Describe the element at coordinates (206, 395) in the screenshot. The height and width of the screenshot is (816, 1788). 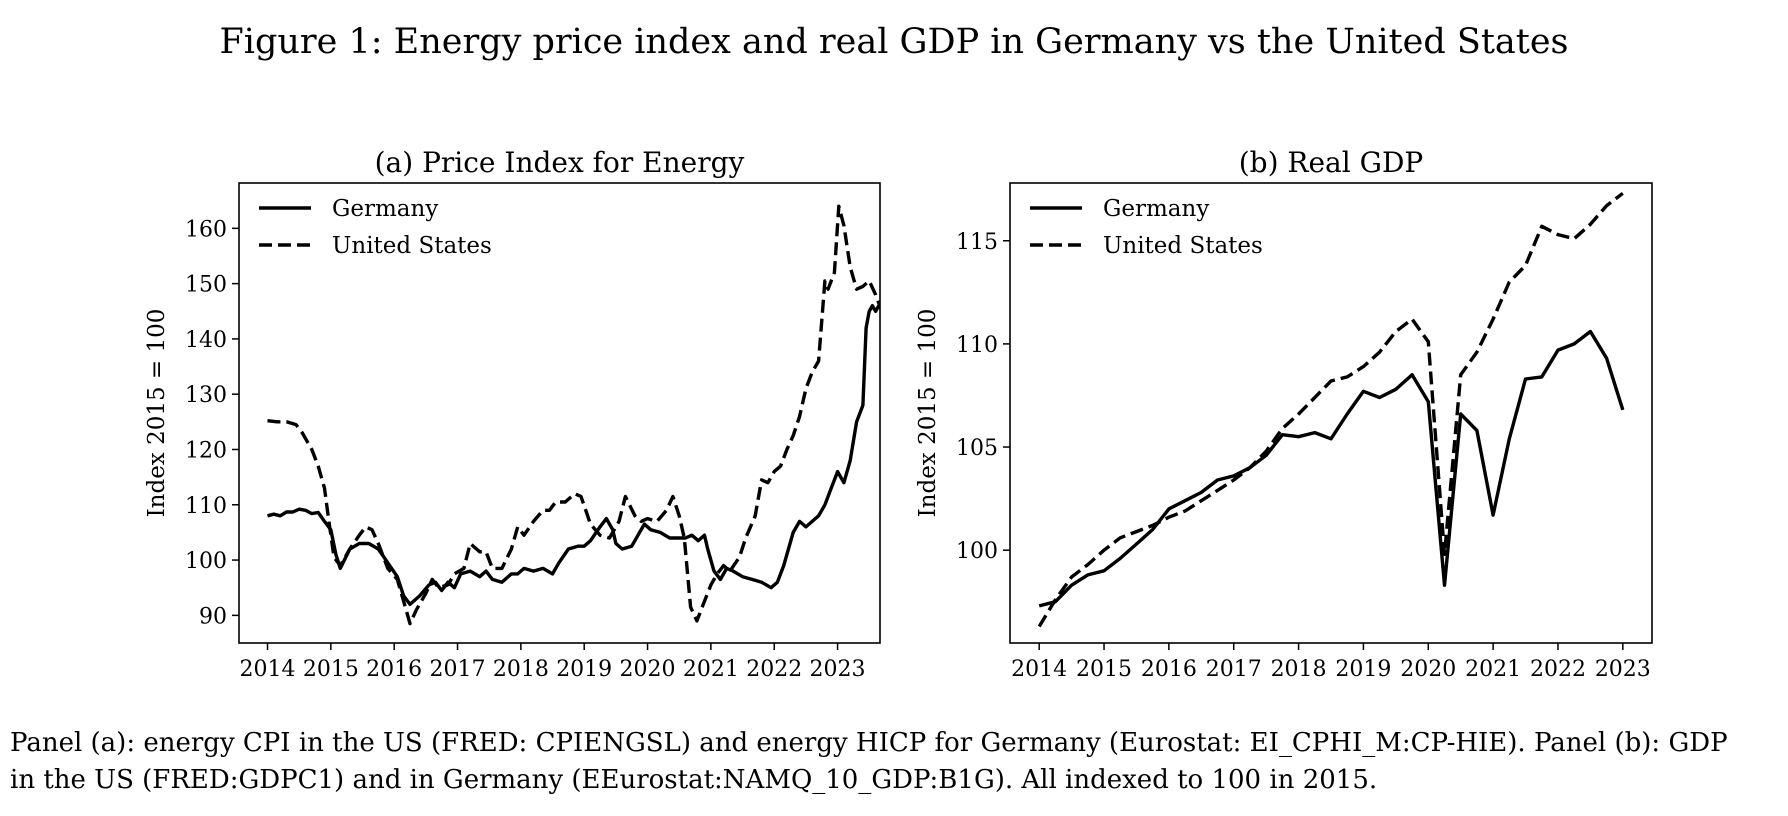
I see `y-tick-label: 130` at that location.